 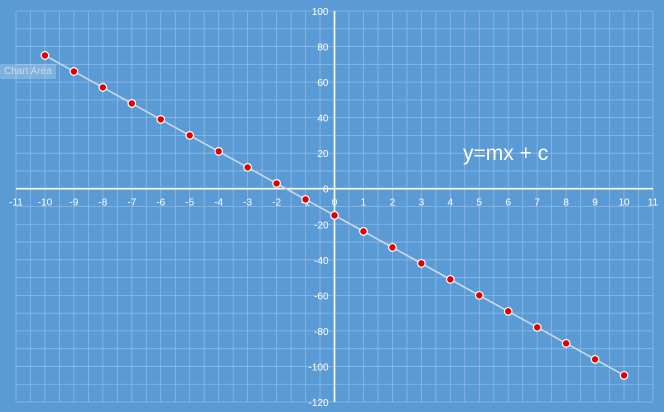 What do you see at coordinates (321, 296) in the screenshot?
I see `y-tick-label: -60` at bounding box center [321, 296].